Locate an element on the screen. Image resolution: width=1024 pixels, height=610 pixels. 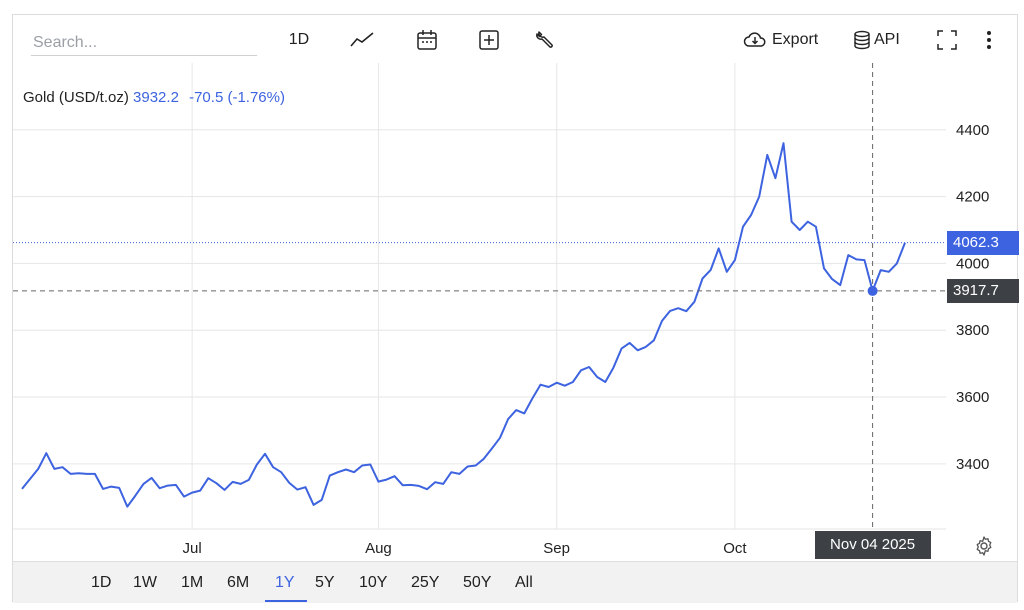
range-selector: 1D 1W 1M 6M 1Y 5Y 10Y 25Y 50Y All is located at coordinates (515, 582).